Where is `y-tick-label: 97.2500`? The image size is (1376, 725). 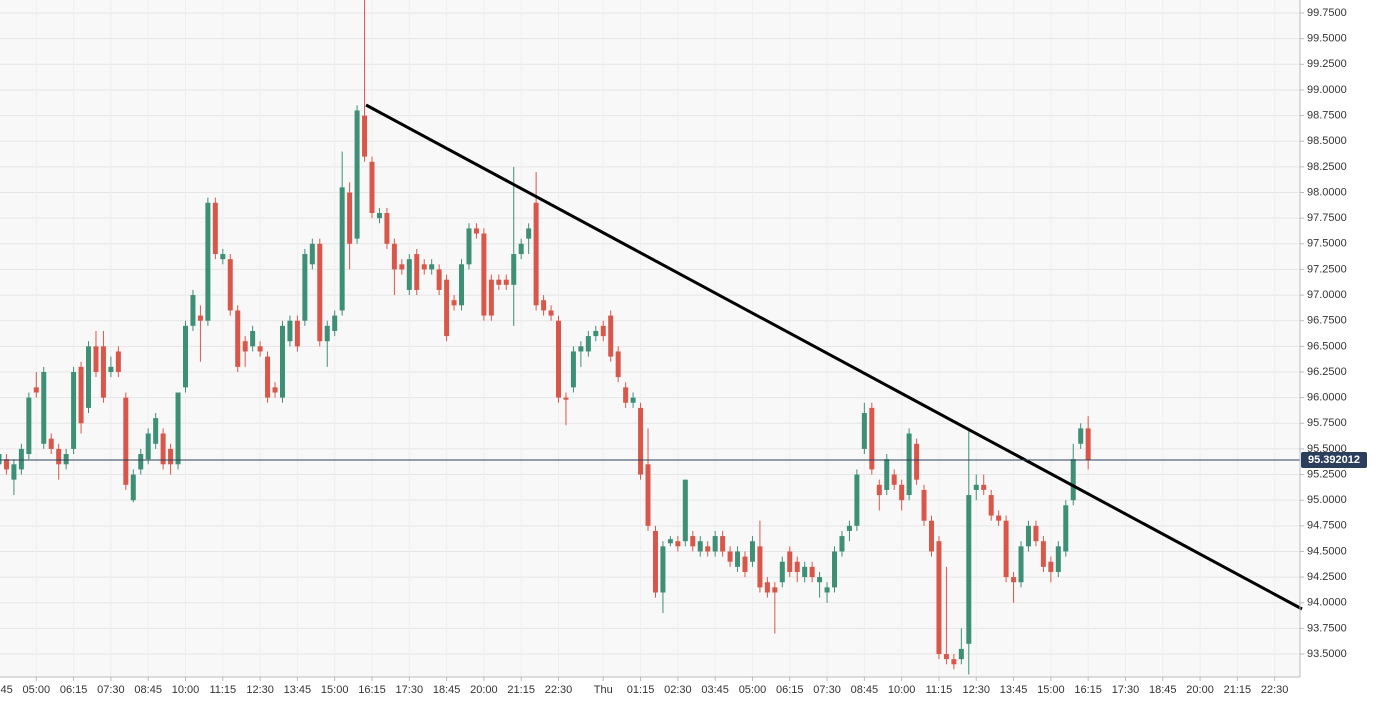 y-tick-label: 97.2500 is located at coordinates (1327, 269).